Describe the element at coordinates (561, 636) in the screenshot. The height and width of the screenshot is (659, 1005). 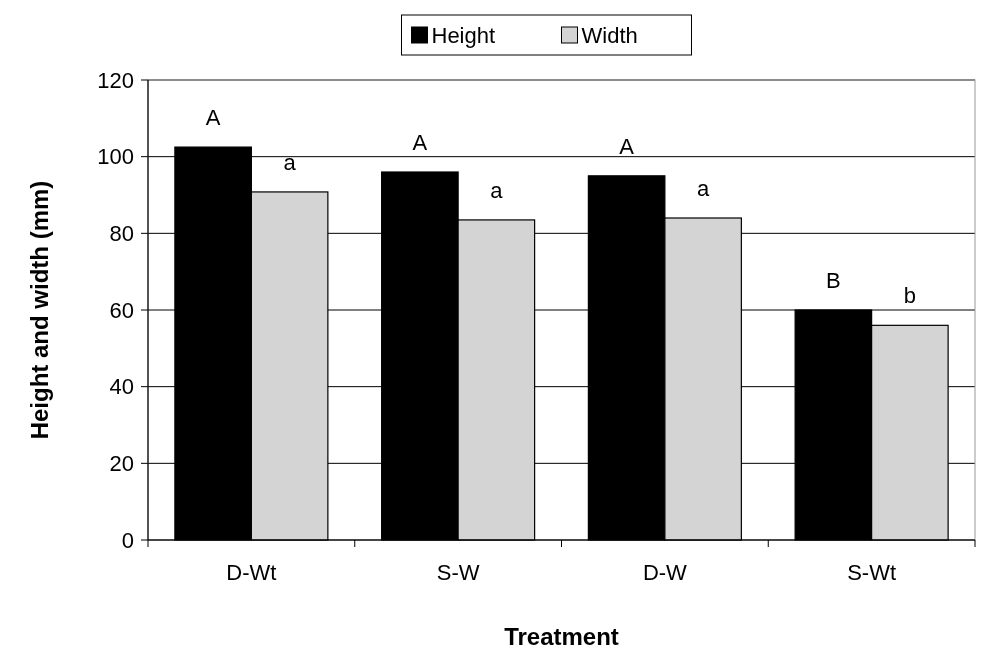
I see `x-axis-title: Treatment` at that location.